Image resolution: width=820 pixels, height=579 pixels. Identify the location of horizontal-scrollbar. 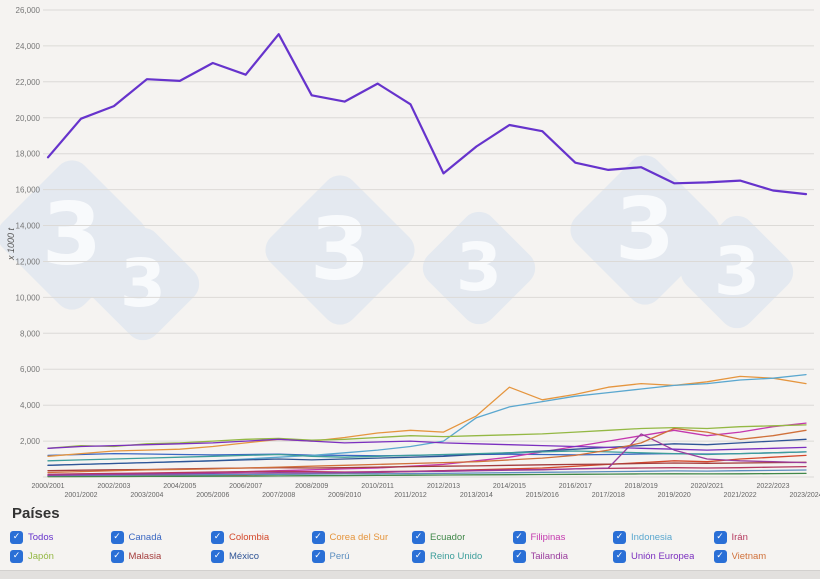
(410, 574).